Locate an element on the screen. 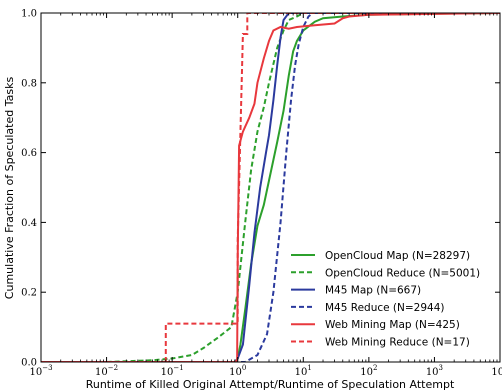 The height and width of the screenshot is (392, 502). legend-label-1: OpenCloud Reduce (N=5001) is located at coordinates (402, 273).